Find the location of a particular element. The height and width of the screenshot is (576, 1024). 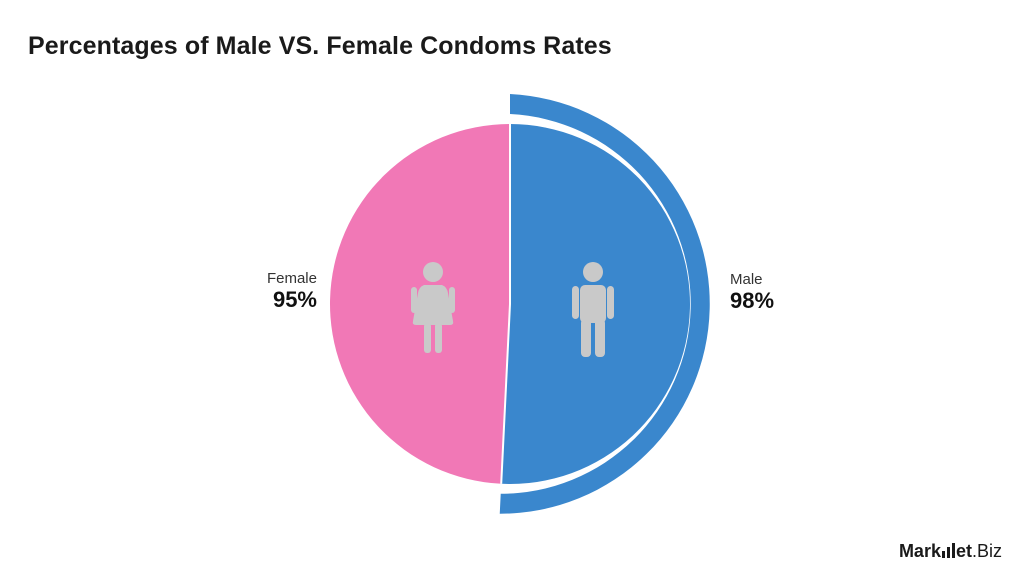

female-value: 95% is located at coordinates (294, 299).